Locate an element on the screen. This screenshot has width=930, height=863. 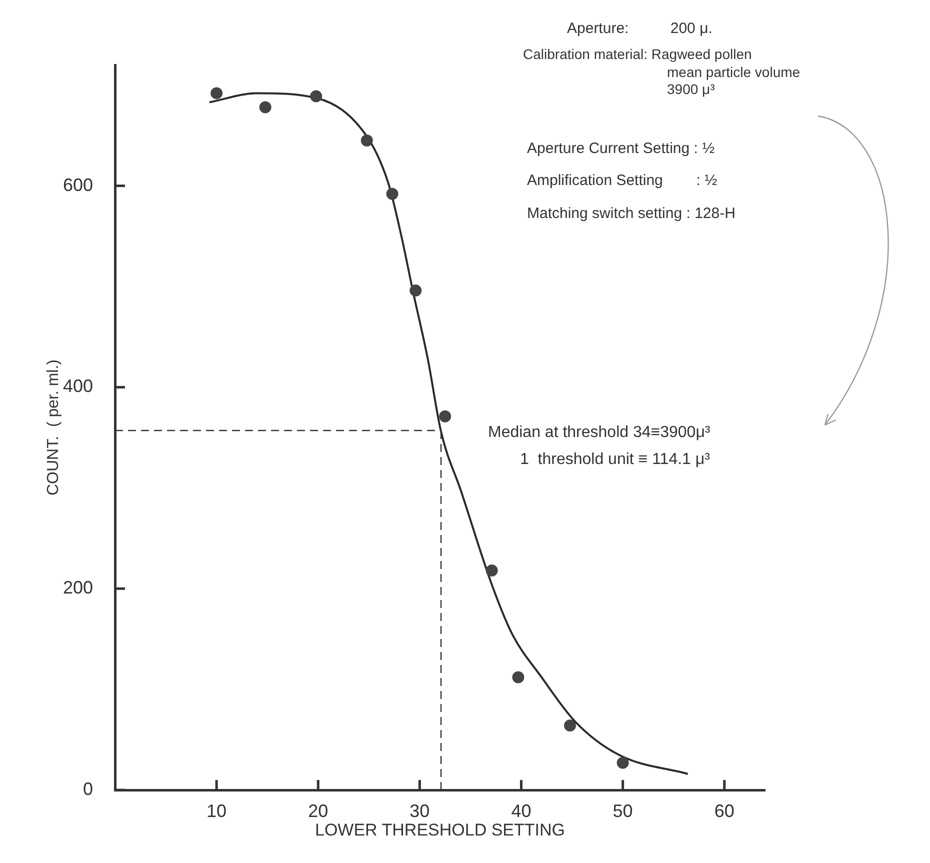
annotation: 1 threshold unit ≡ 114.1 μ³ is located at coordinates (615, 460).